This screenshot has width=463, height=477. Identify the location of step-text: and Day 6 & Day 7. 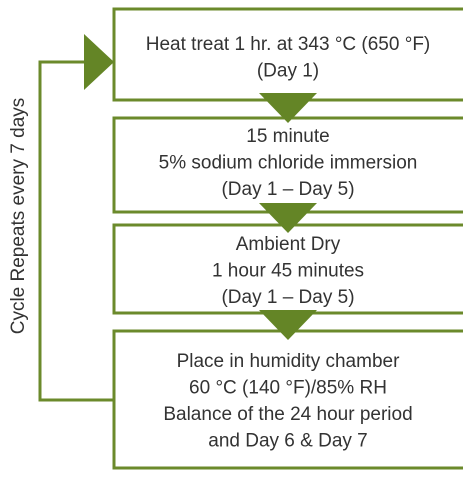
(287, 441).